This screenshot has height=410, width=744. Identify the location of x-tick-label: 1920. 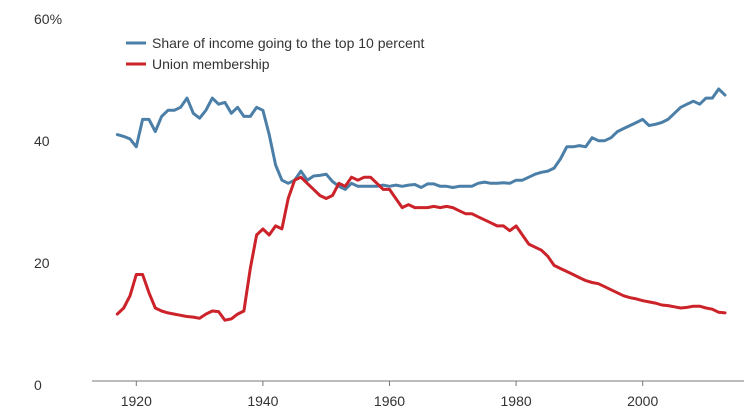
(136, 401).